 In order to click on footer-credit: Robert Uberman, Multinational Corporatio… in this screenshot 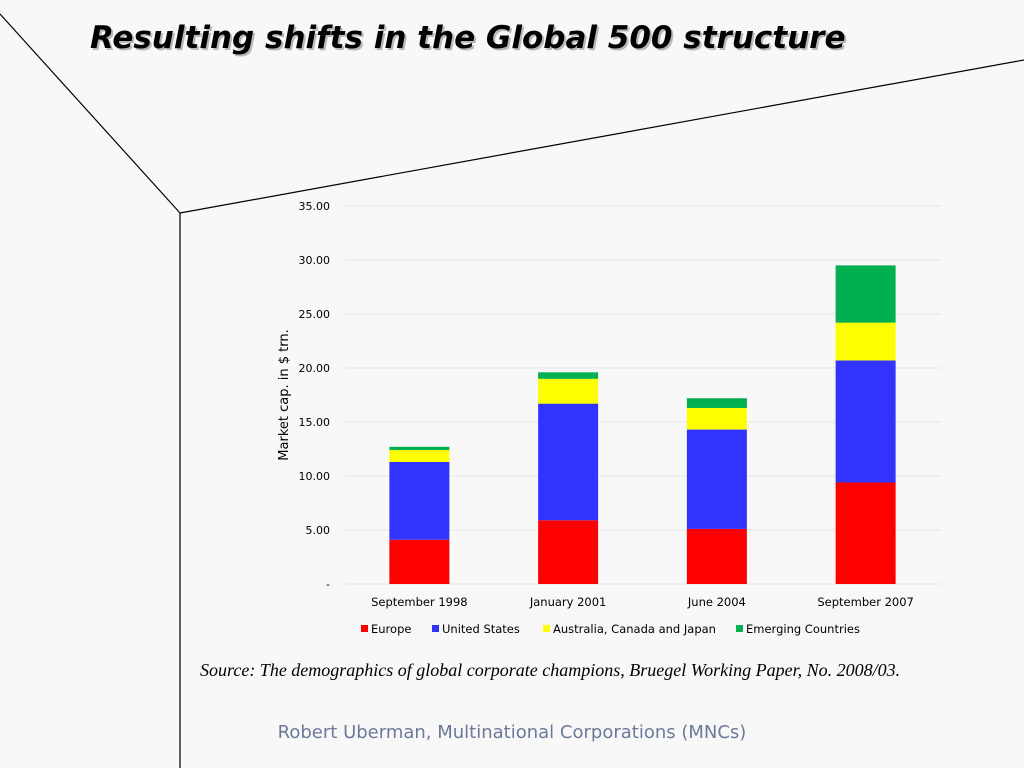, I will do `click(512, 732)`.